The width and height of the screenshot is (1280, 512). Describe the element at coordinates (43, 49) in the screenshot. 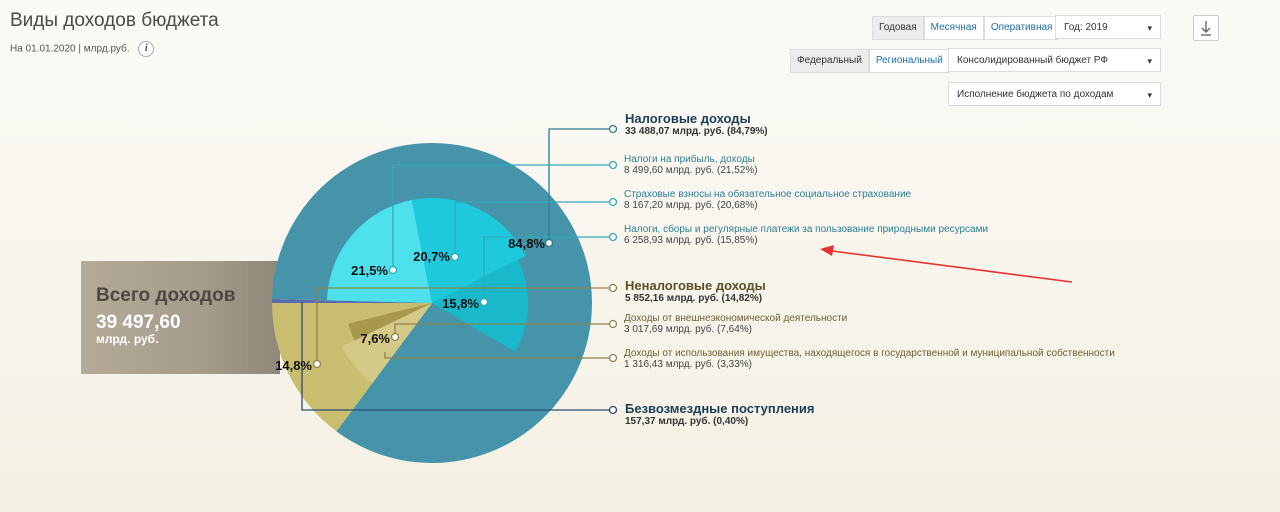

I see `report-date: На 01.01.2020` at that location.